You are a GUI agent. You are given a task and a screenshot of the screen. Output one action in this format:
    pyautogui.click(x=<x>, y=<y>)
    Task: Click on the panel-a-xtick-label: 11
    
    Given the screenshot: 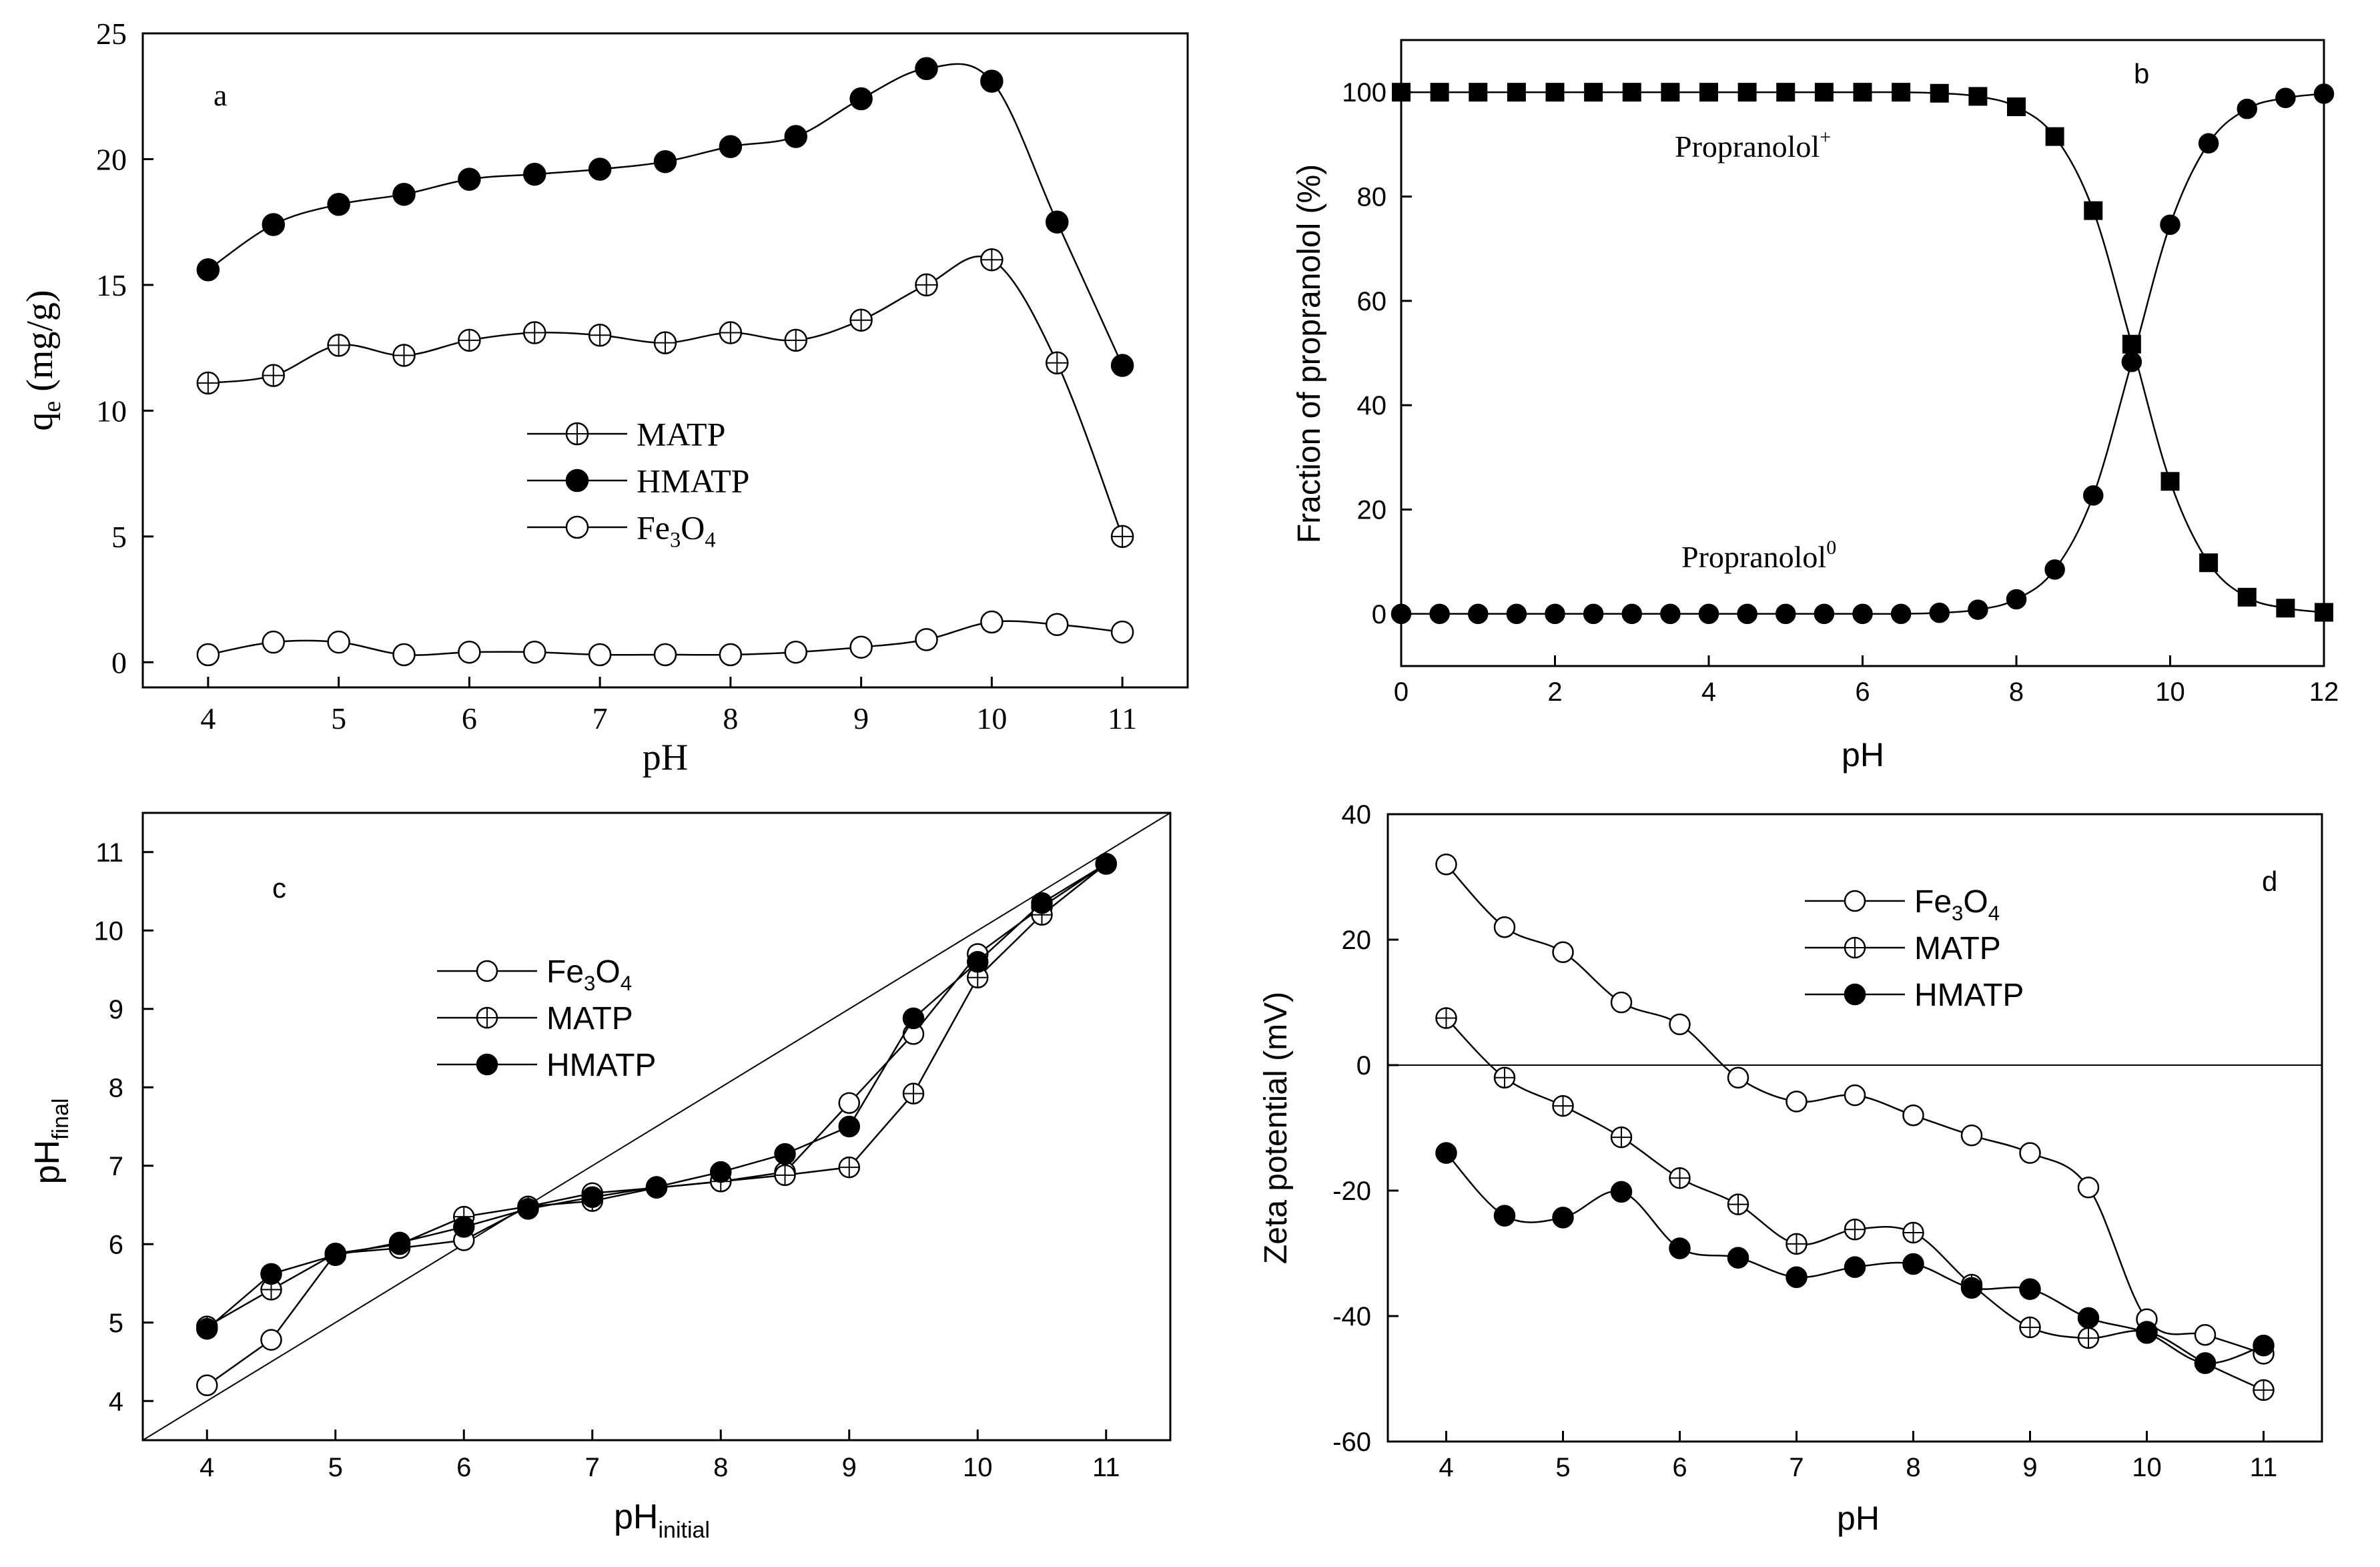 What is the action you would take?
    pyautogui.click(x=1122, y=718)
    